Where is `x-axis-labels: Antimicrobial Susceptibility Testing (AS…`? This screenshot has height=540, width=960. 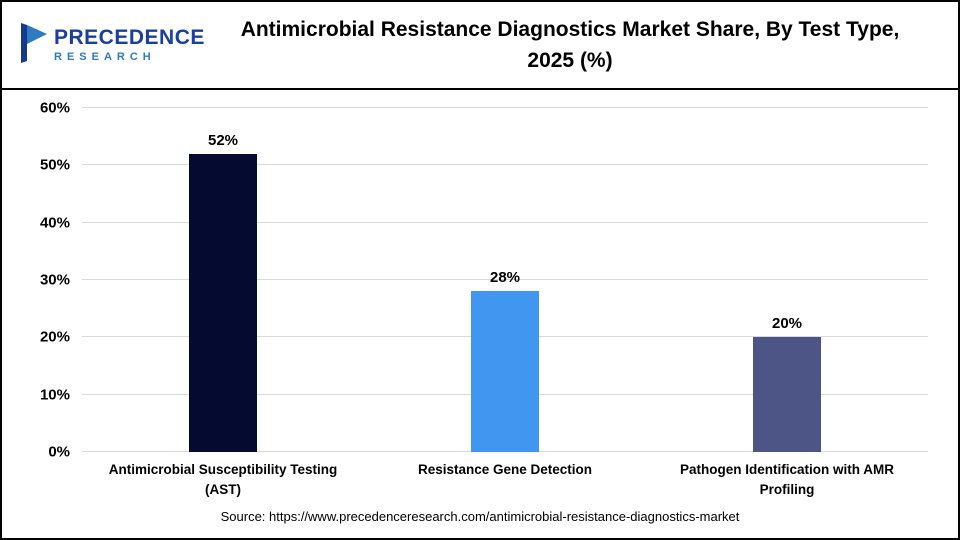
x-axis-labels: Antimicrobial Susceptibility Testing (AS… is located at coordinates (505, 478).